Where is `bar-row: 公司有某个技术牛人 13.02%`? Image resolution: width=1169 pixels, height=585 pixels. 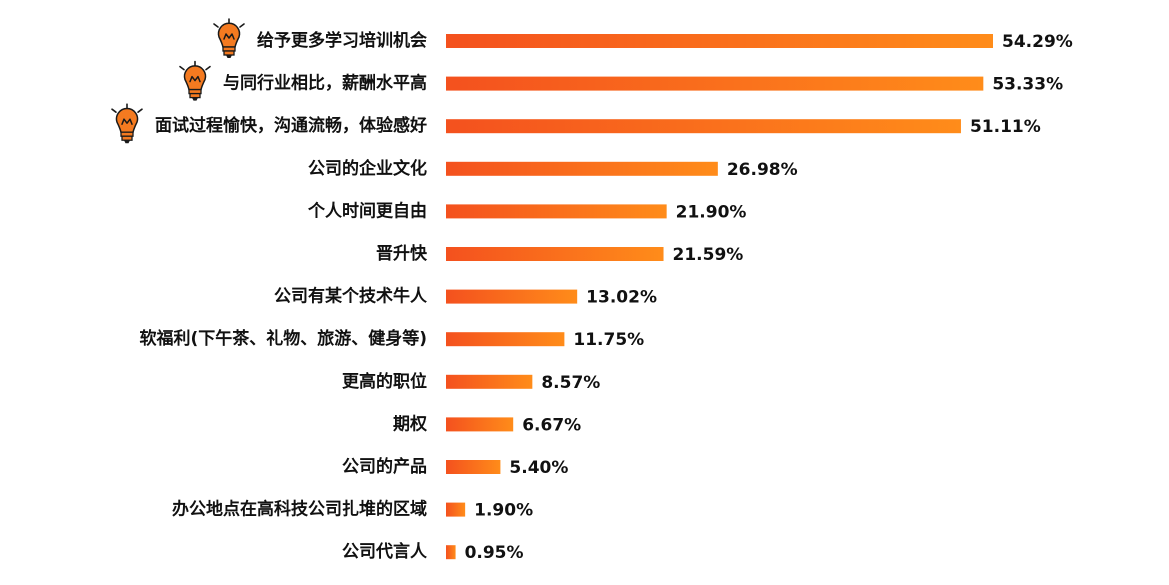
bar-row: 公司有某个技术牛人 13.02% is located at coordinates (465, 297).